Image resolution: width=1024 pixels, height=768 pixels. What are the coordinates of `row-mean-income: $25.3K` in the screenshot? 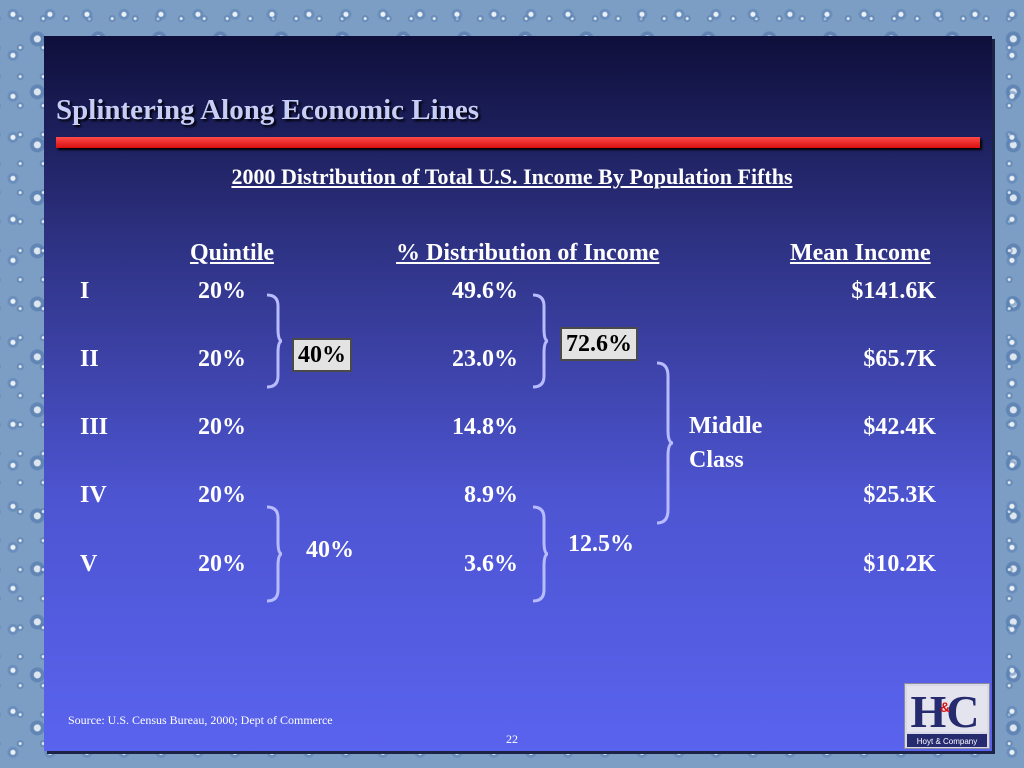 It's located at (899, 495).